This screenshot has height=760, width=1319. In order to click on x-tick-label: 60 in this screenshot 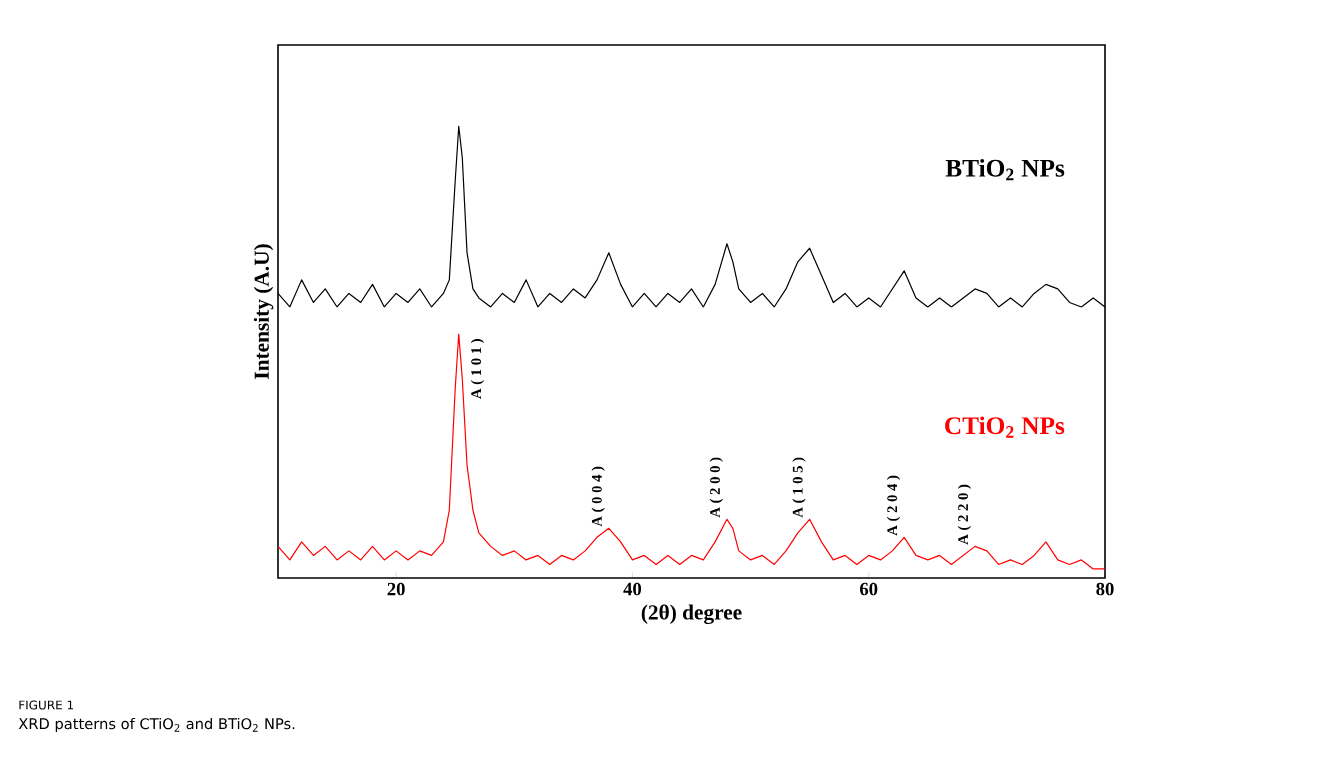, I will do `click(869, 589)`.